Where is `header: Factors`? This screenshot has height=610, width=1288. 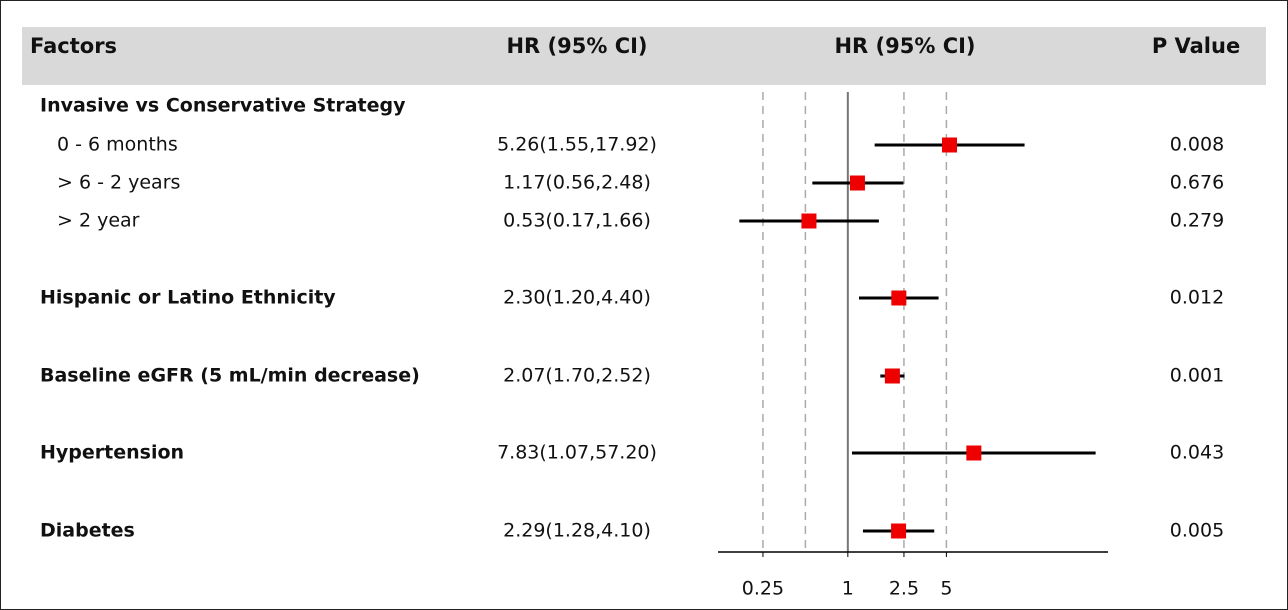 header: Factors is located at coordinates (73, 46).